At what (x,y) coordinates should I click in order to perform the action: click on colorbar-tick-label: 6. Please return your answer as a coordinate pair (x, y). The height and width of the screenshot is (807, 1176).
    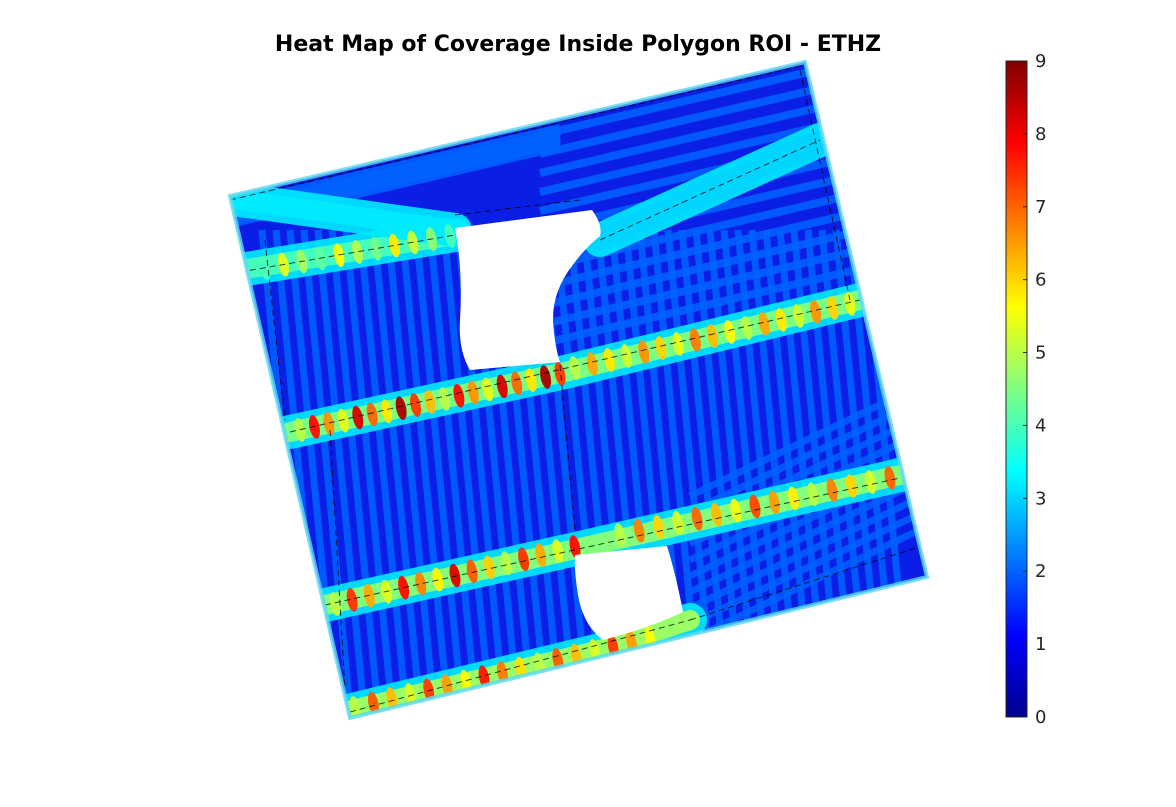
    Looking at the image, I should click on (1040, 280).